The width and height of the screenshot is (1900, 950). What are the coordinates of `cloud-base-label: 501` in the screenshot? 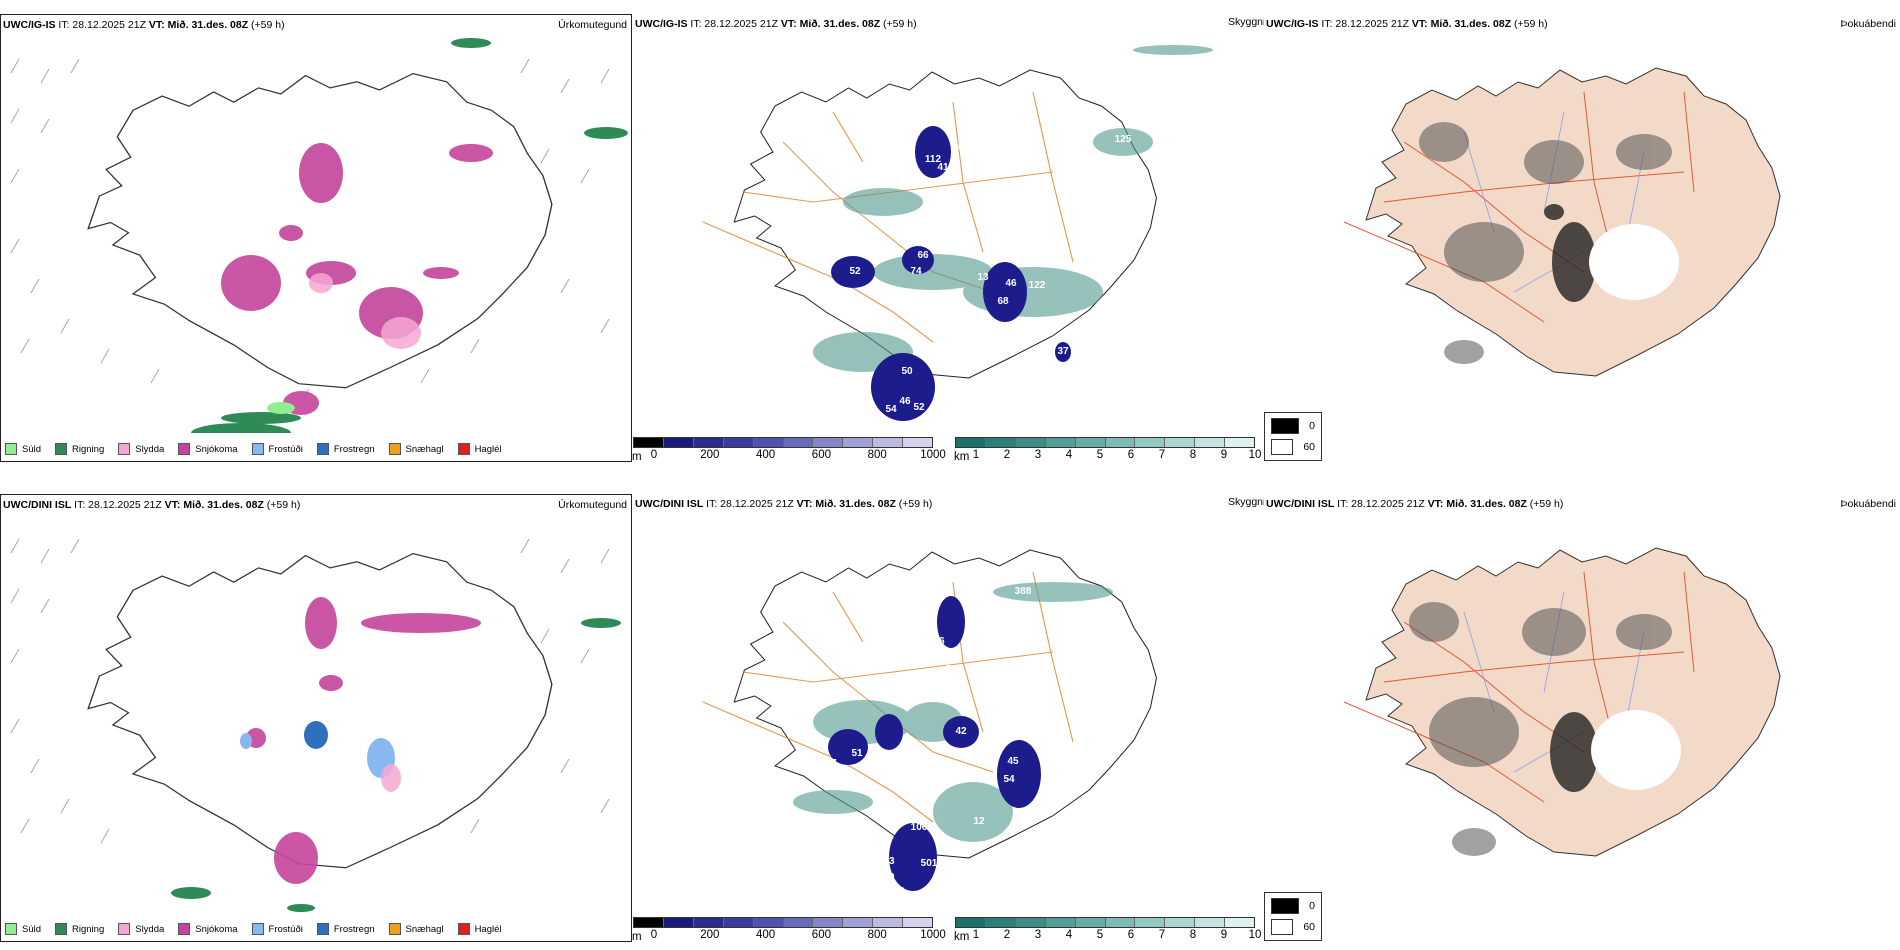 It's located at (929, 863).